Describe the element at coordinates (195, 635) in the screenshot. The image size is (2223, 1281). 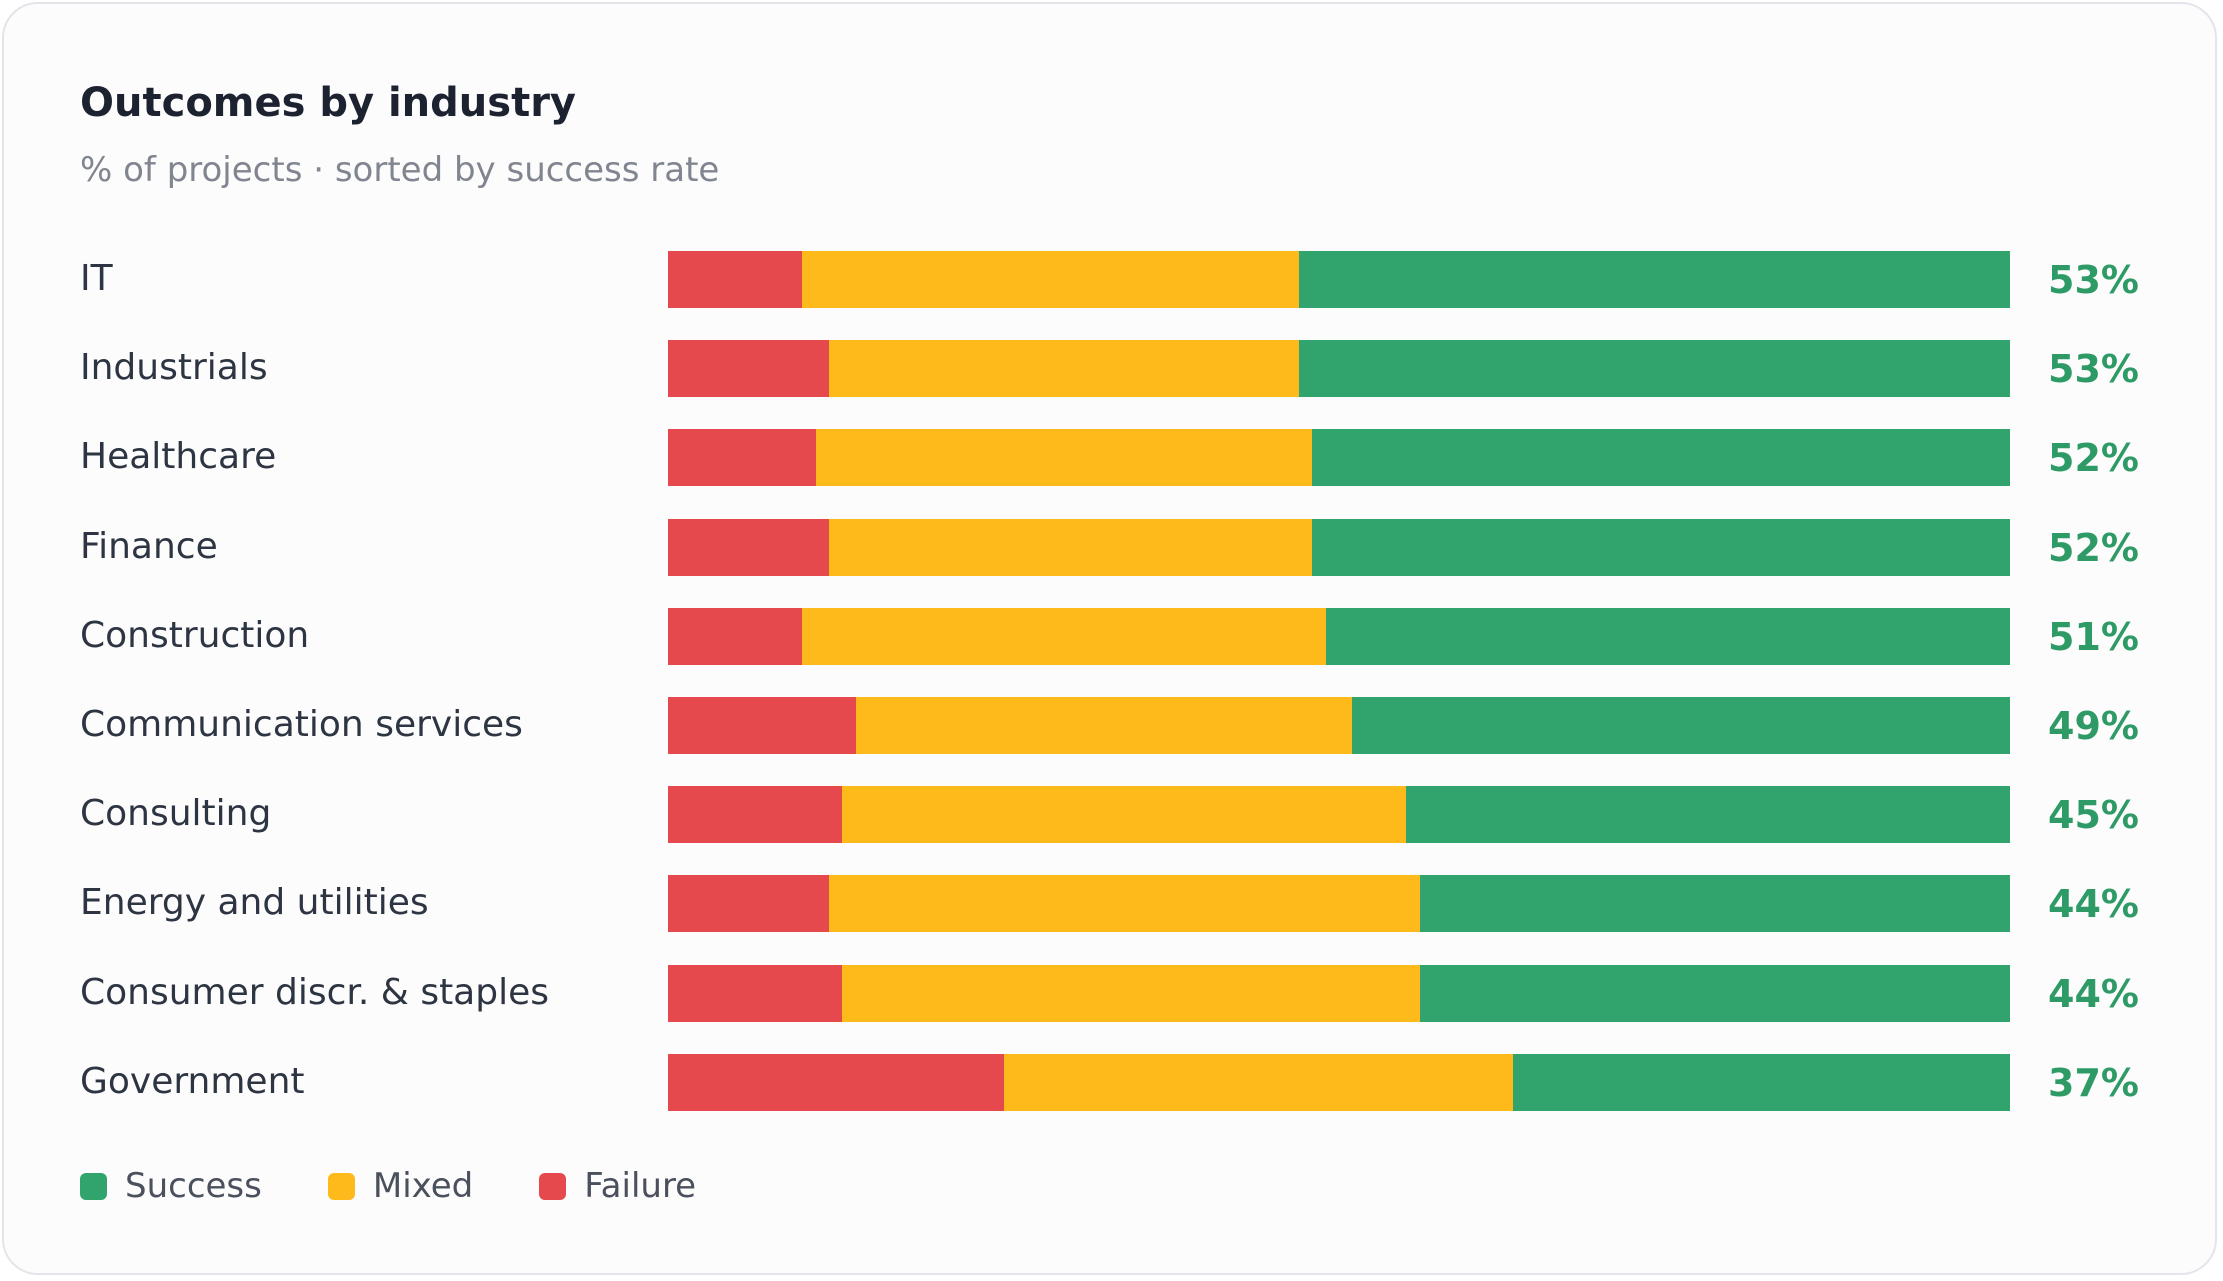
I see `category-label: Construction` at that location.